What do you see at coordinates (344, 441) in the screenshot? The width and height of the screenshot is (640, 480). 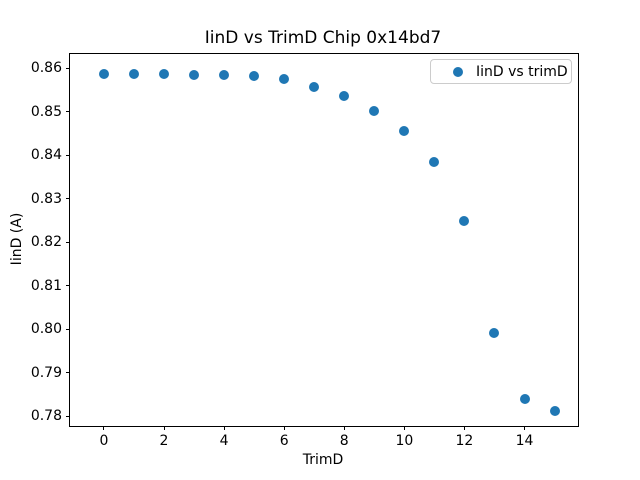 I see `x-tick-label: 8` at bounding box center [344, 441].